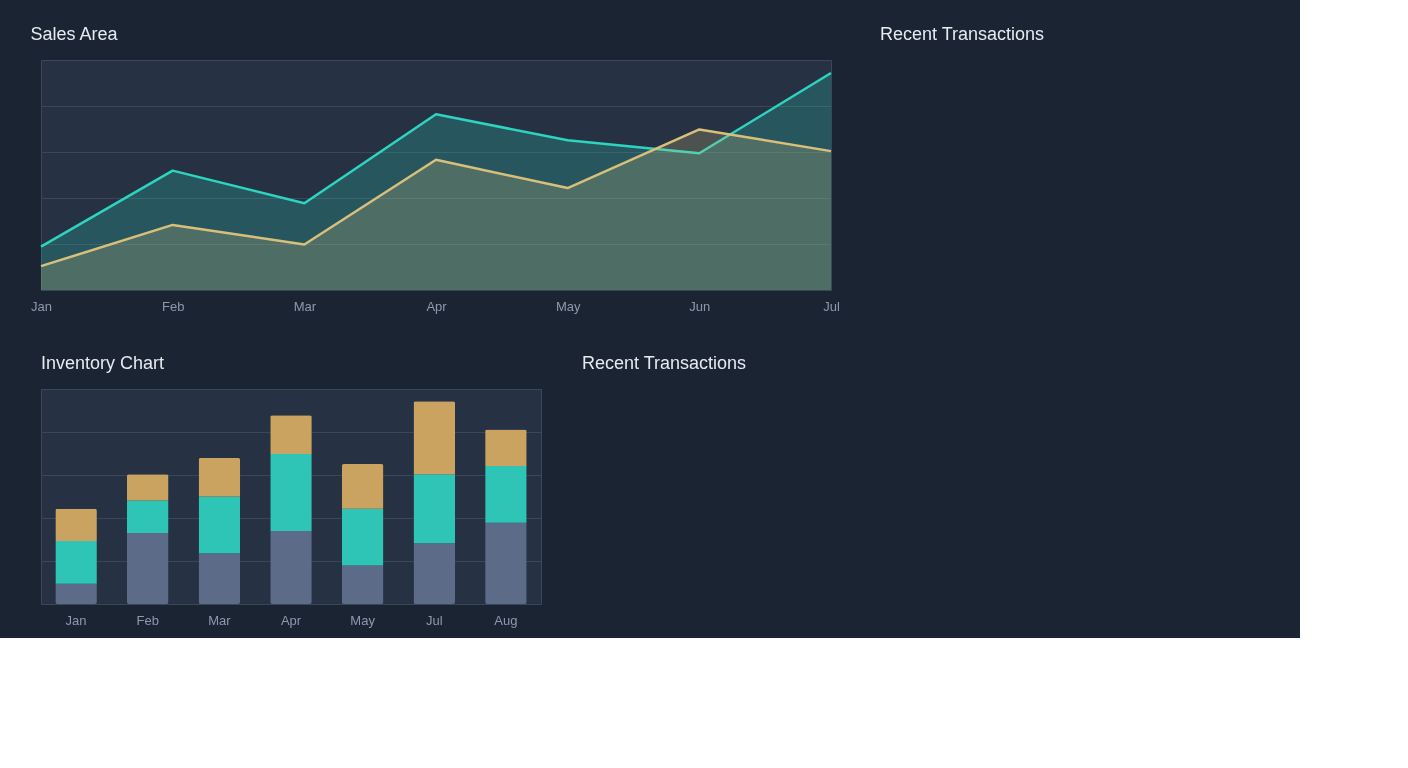 This screenshot has width=1408, height=768. Describe the element at coordinates (700, 306) in the screenshot. I see `x-tick-label: Jun` at that location.